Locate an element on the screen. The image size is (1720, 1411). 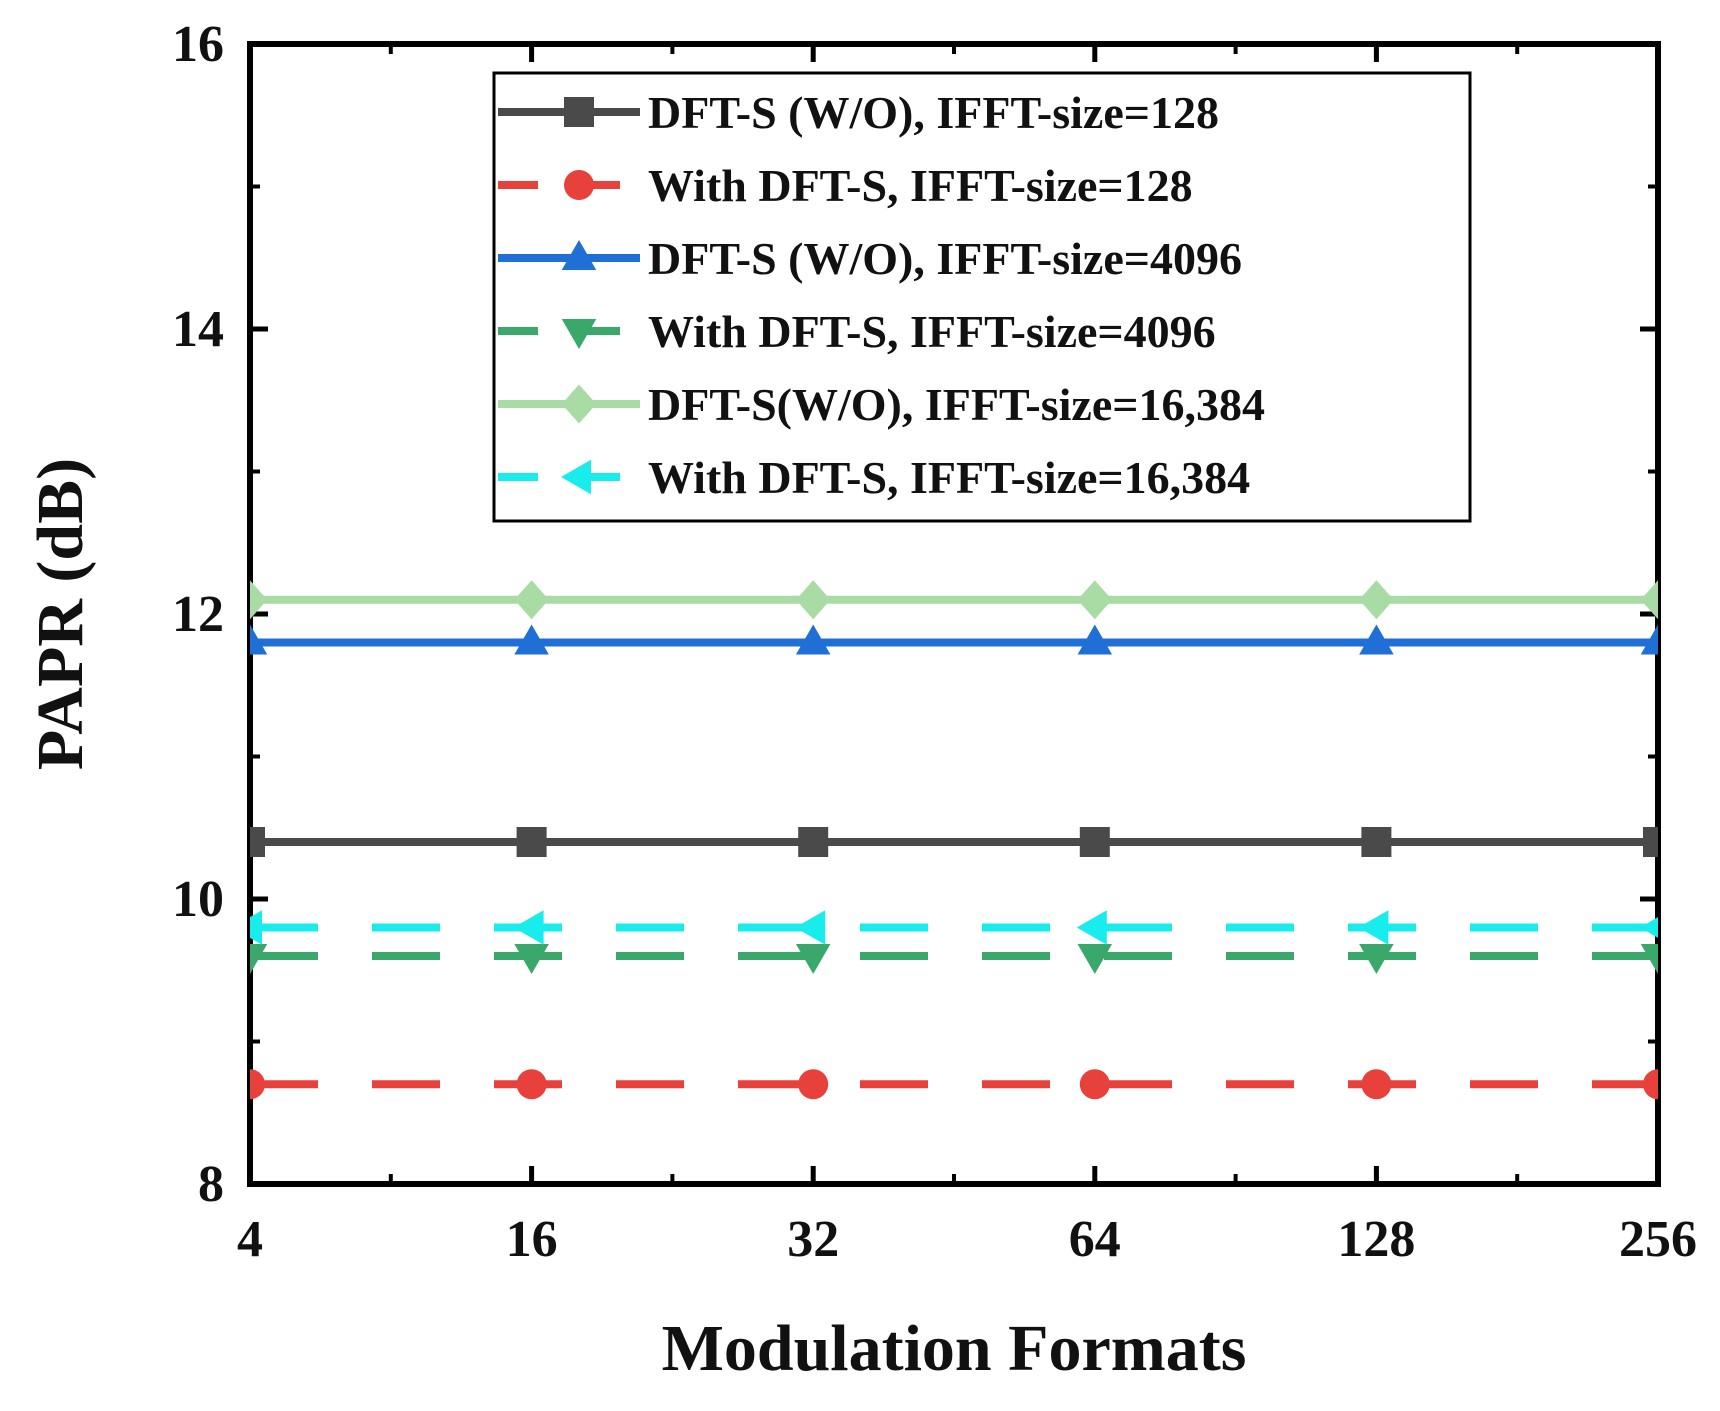
x-axis-title: Modulation Formats is located at coordinates (954, 1348).